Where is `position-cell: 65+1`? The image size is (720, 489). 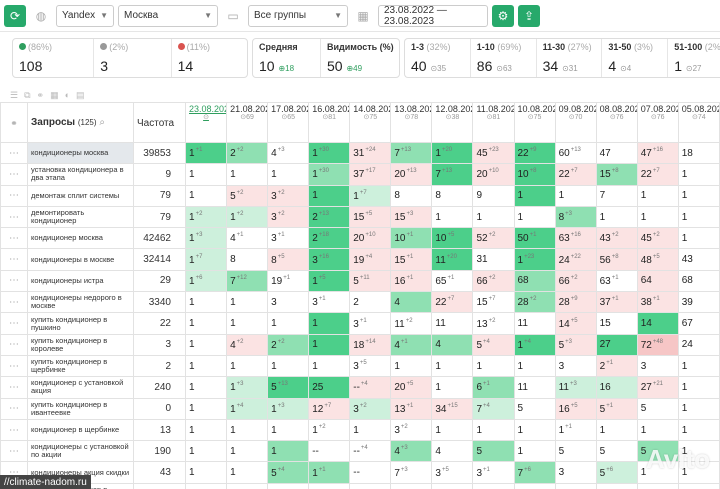
position-cell: 65+1 is located at coordinates (452, 281).